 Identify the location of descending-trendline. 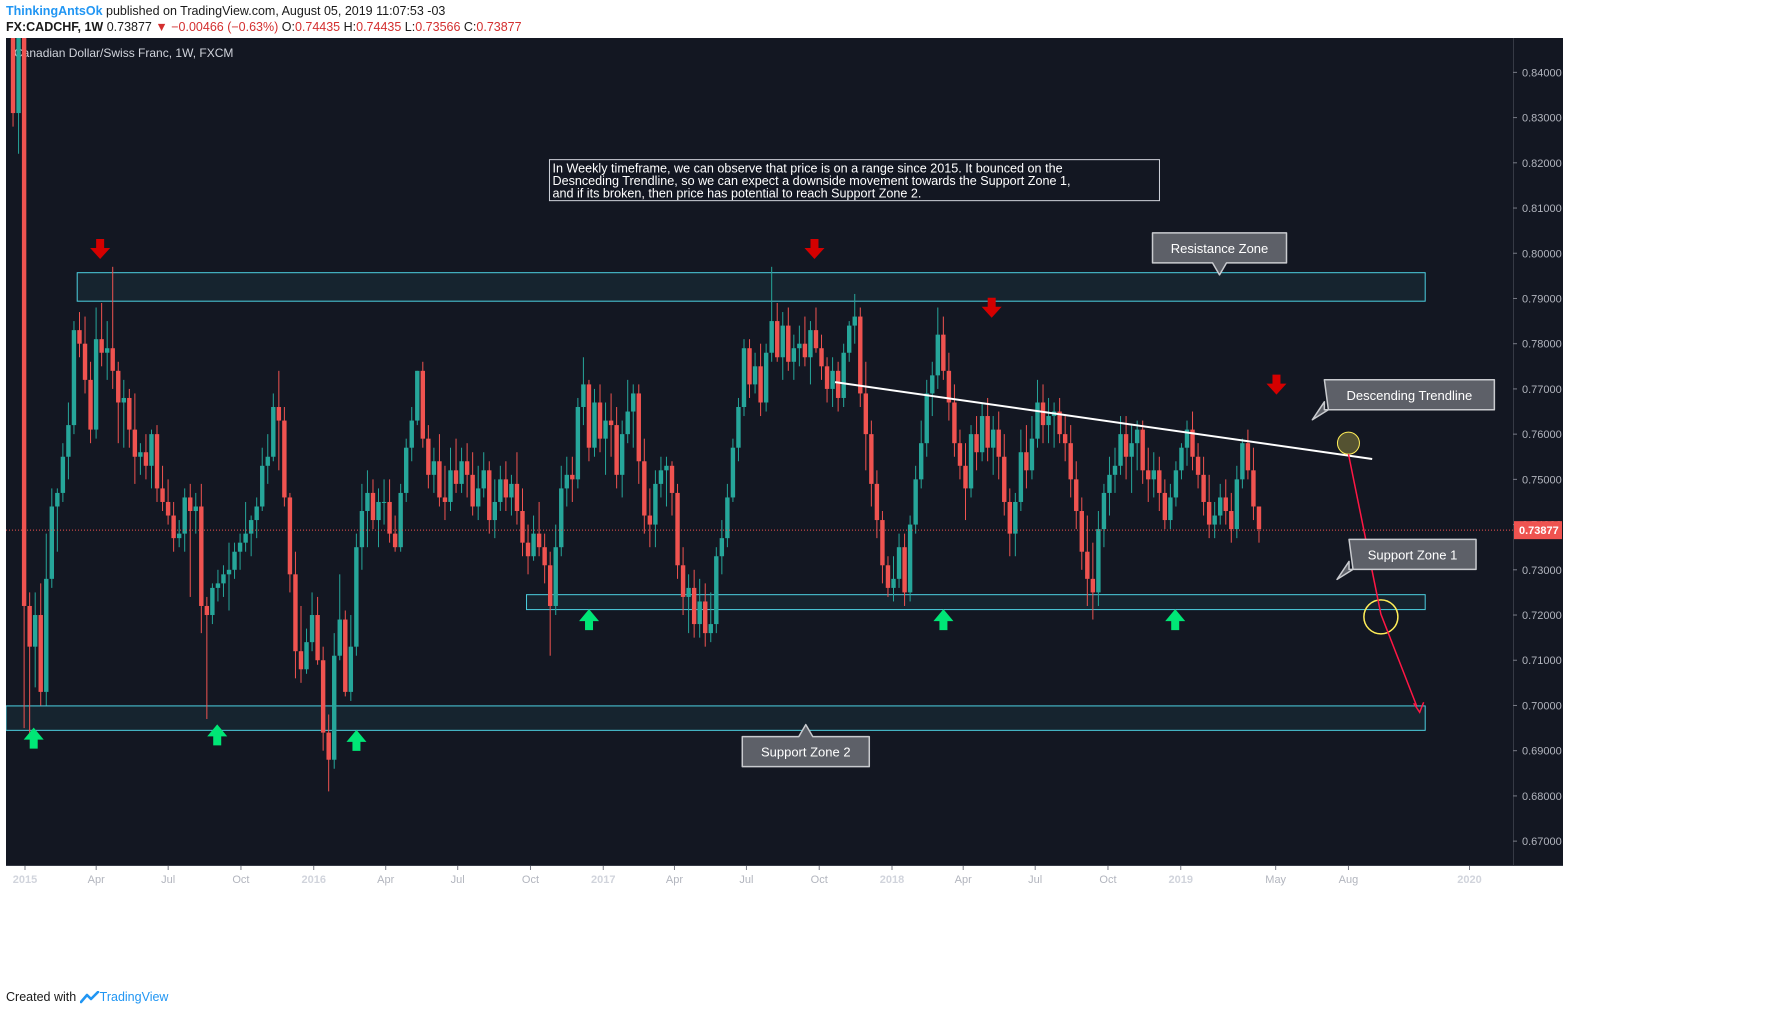
(1103, 420).